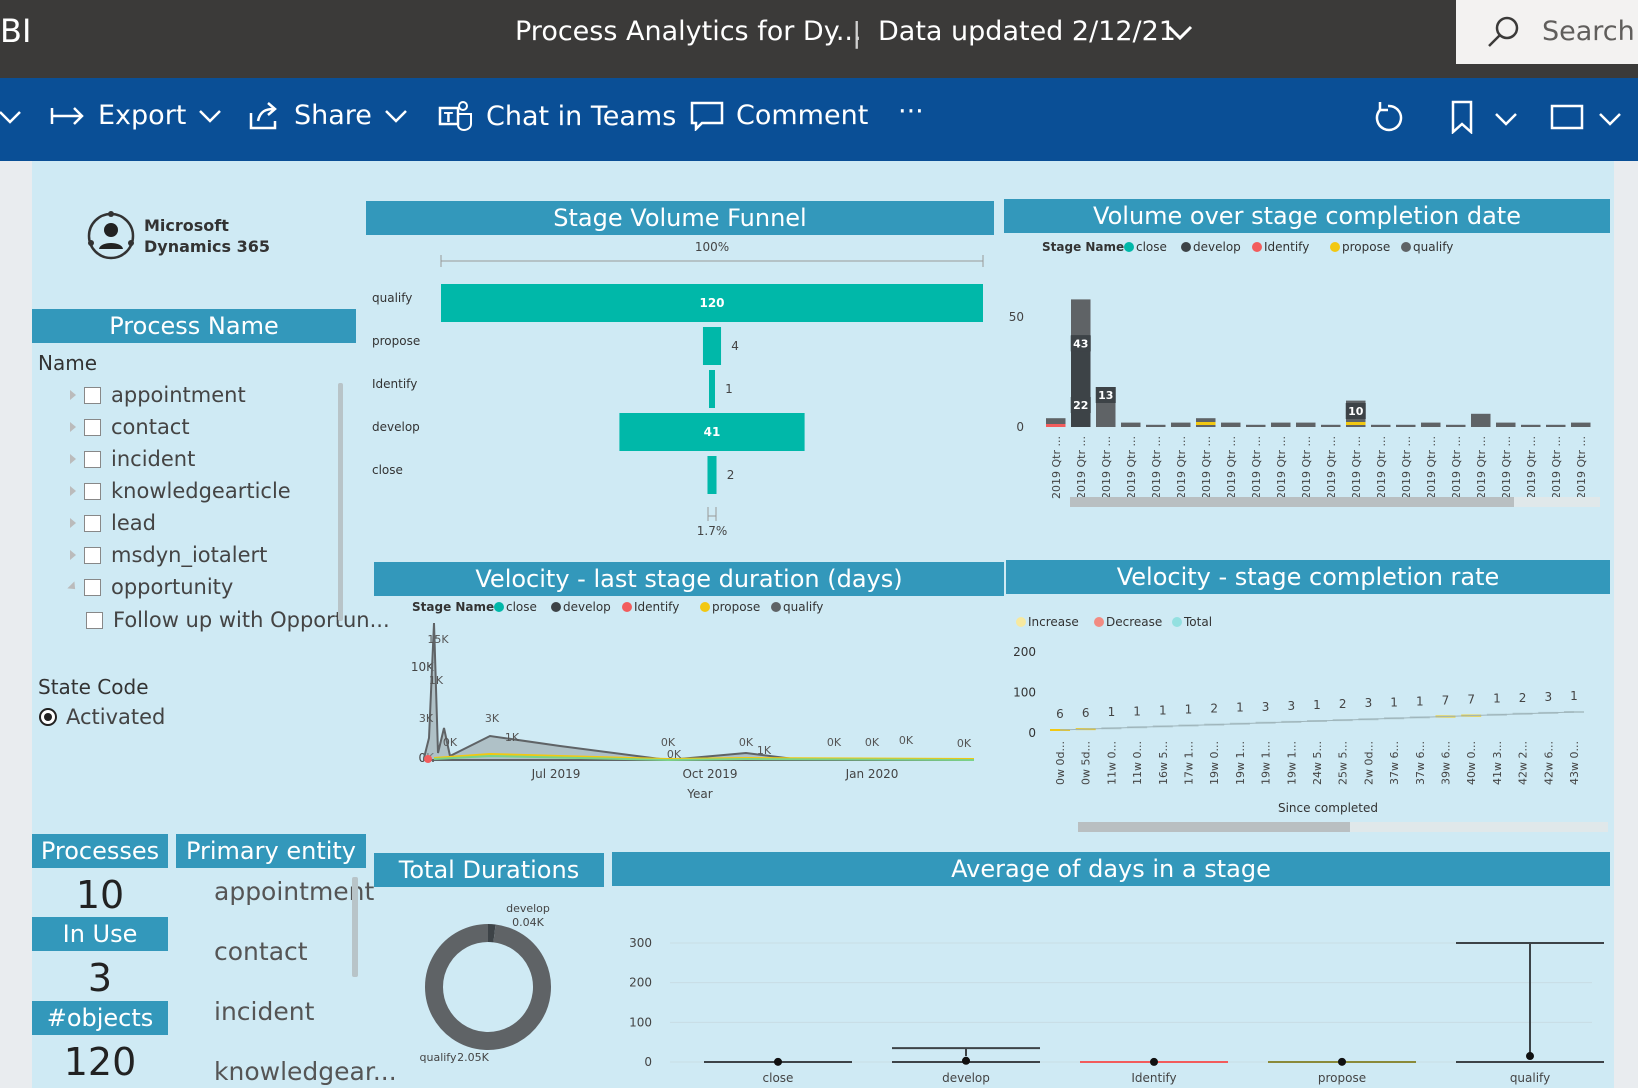 This screenshot has height=1088, width=1638. I want to click on export-button: Export, so click(136, 115).